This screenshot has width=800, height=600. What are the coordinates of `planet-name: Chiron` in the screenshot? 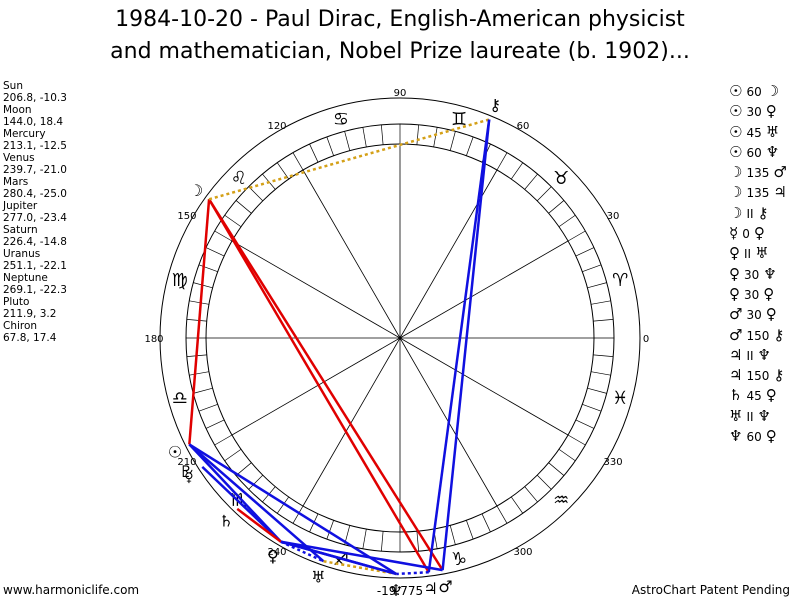 It's located at (20, 326).